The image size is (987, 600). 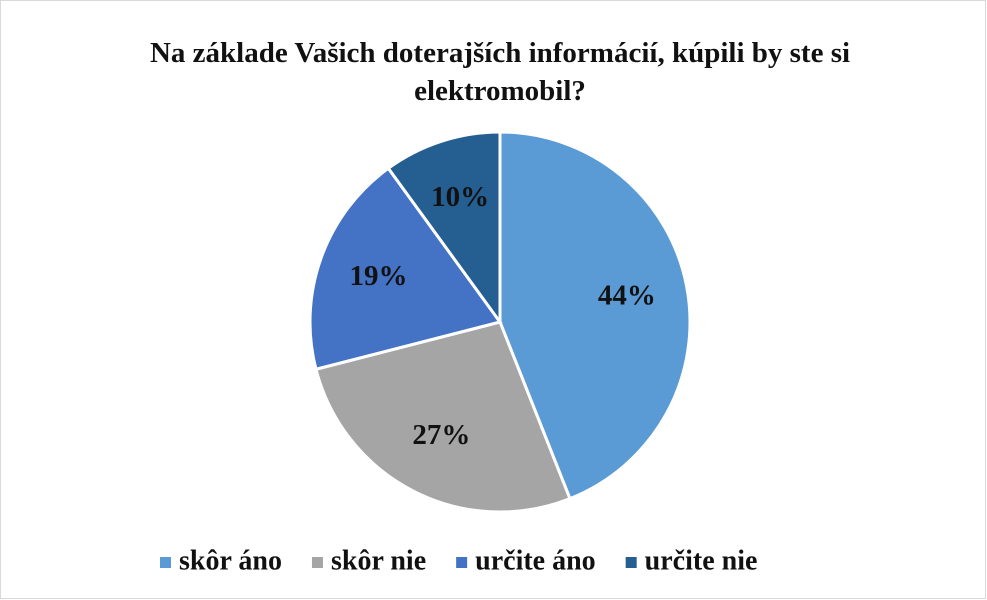 I want to click on data-label: 10%, so click(x=460, y=197).